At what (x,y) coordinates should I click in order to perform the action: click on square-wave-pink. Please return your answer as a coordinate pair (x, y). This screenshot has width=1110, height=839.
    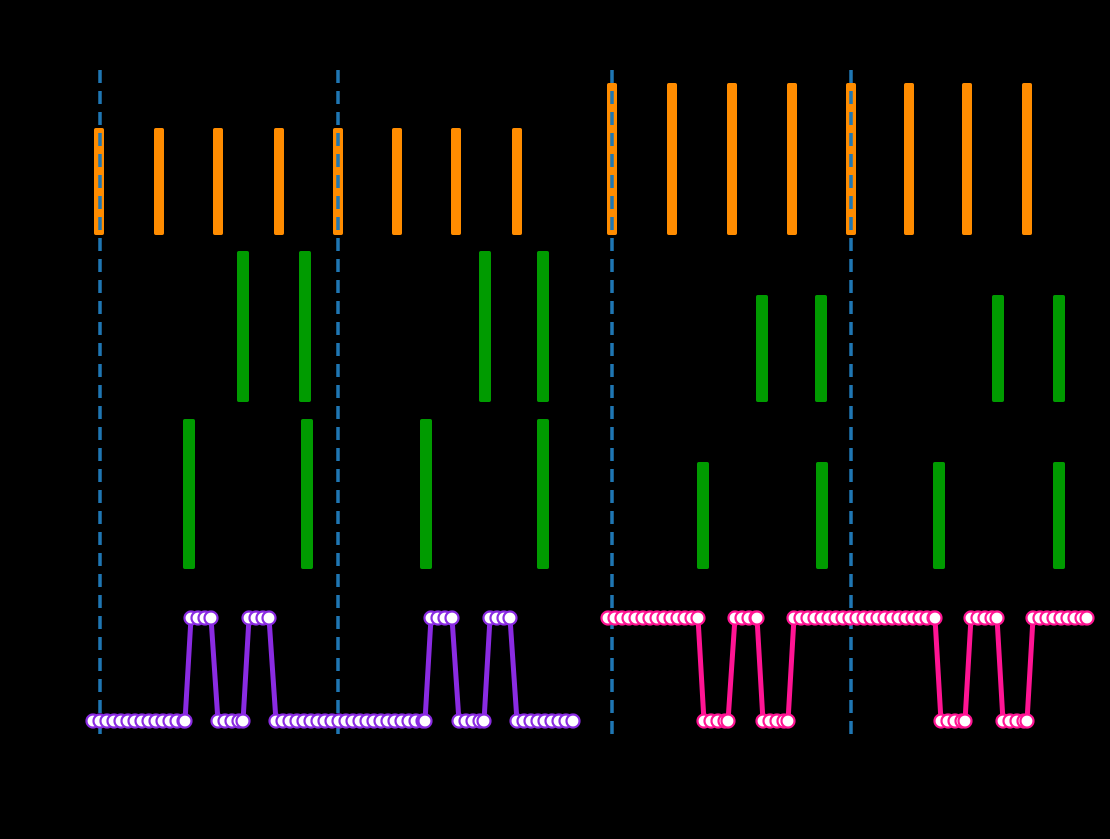
    Looking at the image, I should click on (847, 669).